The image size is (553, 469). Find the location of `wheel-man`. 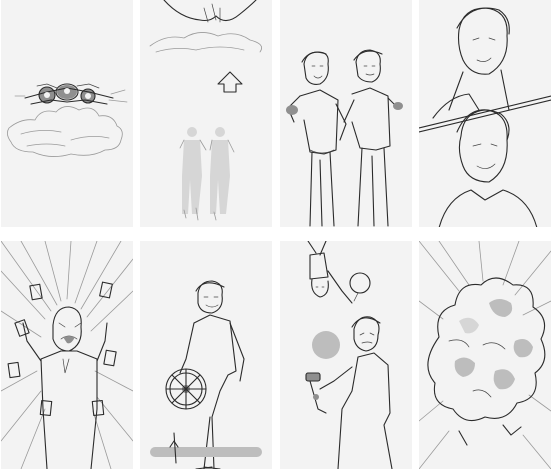

wheel-man is located at coordinates (212, 374).